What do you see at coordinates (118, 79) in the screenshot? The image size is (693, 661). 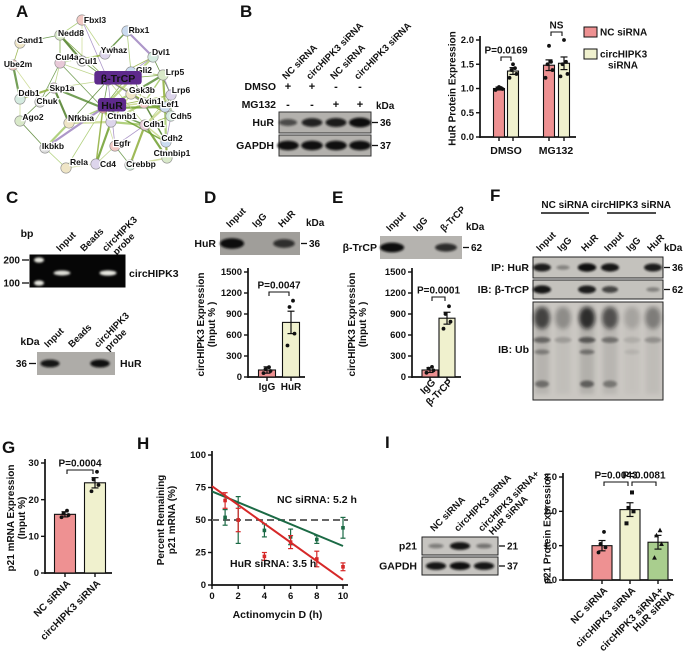 I see `label-text: β-TrCP` at bounding box center [118, 79].